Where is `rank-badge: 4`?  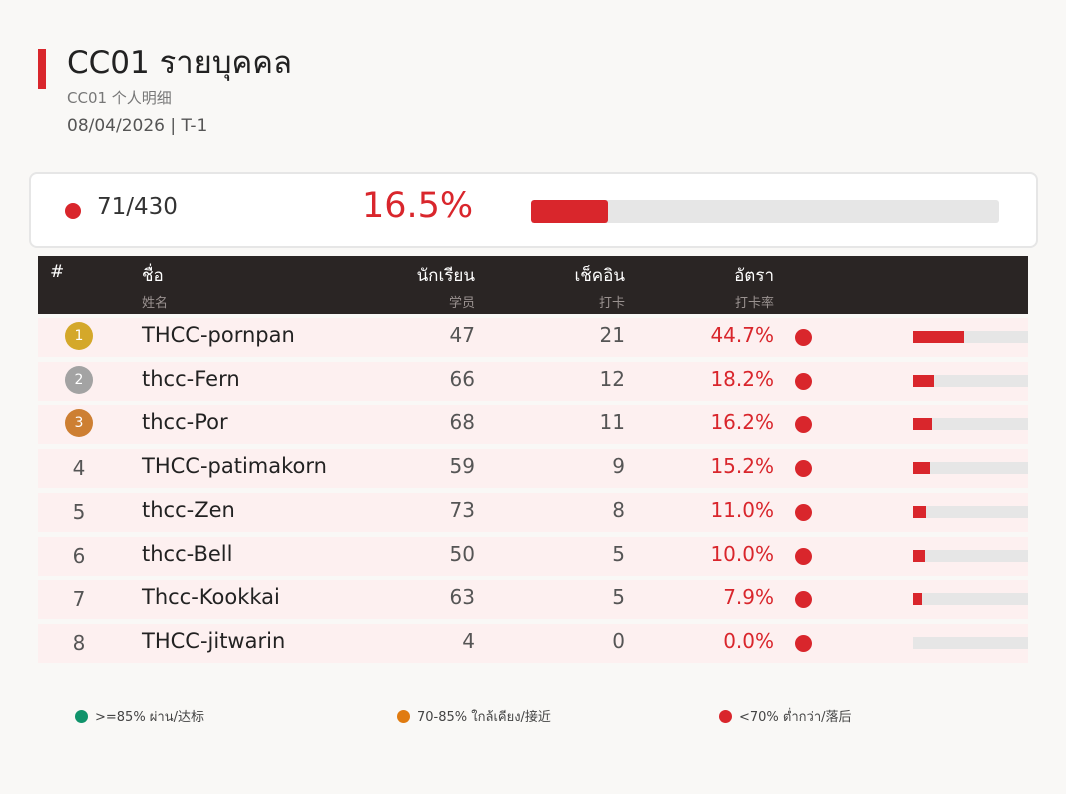
rank-badge: 4 is located at coordinates (79, 468).